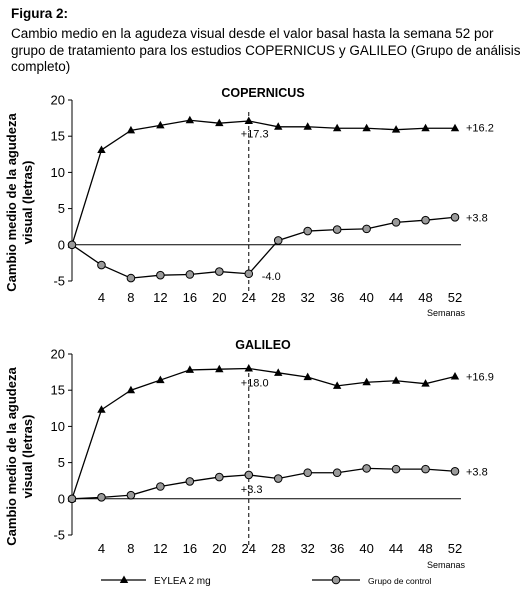 The image size is (527, 599). Describe the element at coordinates (446, 313) in the screenshot. I see `x-axis-label: Semanas` at that location.